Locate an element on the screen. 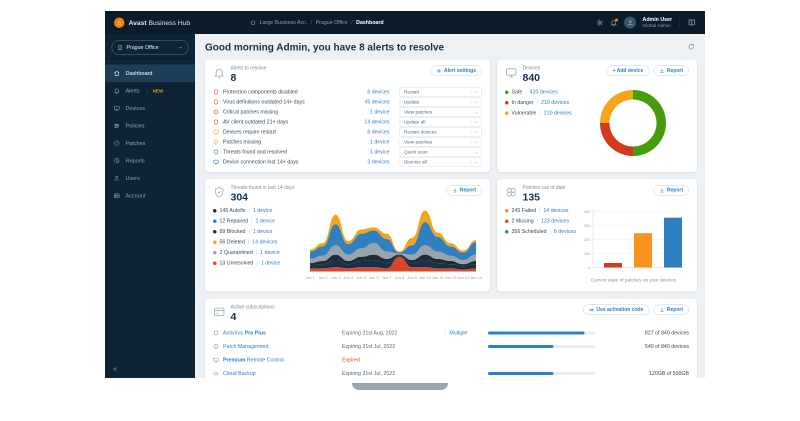 This screenshot has height=421, width=800. legend-label: 2 Missing is located at coordinates (522, 221).